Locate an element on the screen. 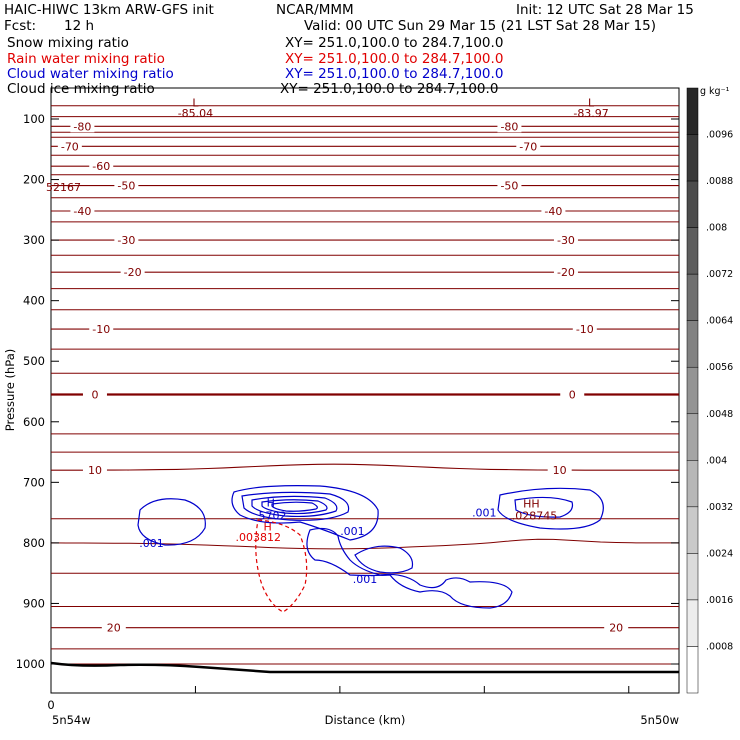 The image size is (740, 740). field-snow-name: Snow mixing ratio is located at coordinates (68, 43).